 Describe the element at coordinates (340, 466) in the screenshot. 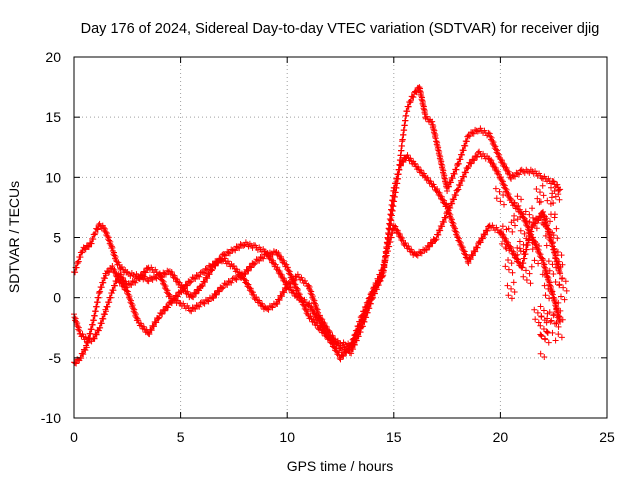

I see `x-axis-label: GPS time / hours` at that location.